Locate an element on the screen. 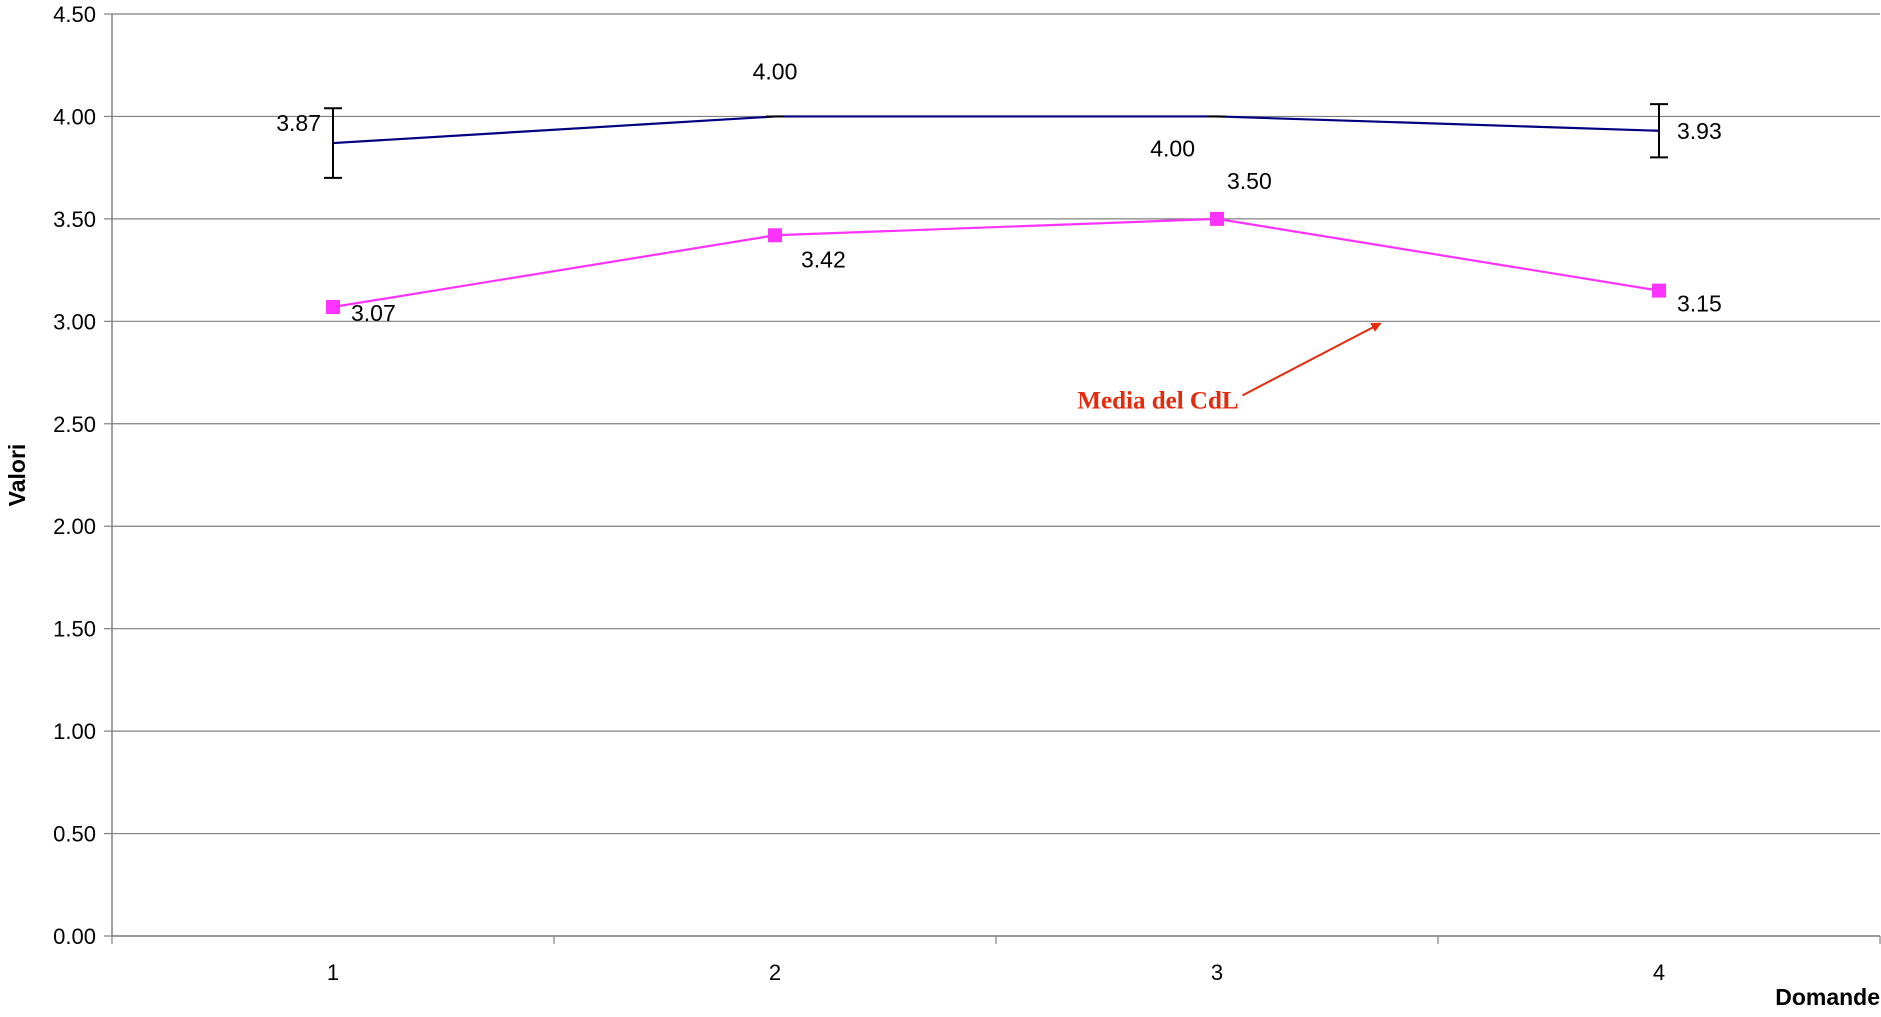  y-tick-label: 0.50 is located at coordinates (74, 834).